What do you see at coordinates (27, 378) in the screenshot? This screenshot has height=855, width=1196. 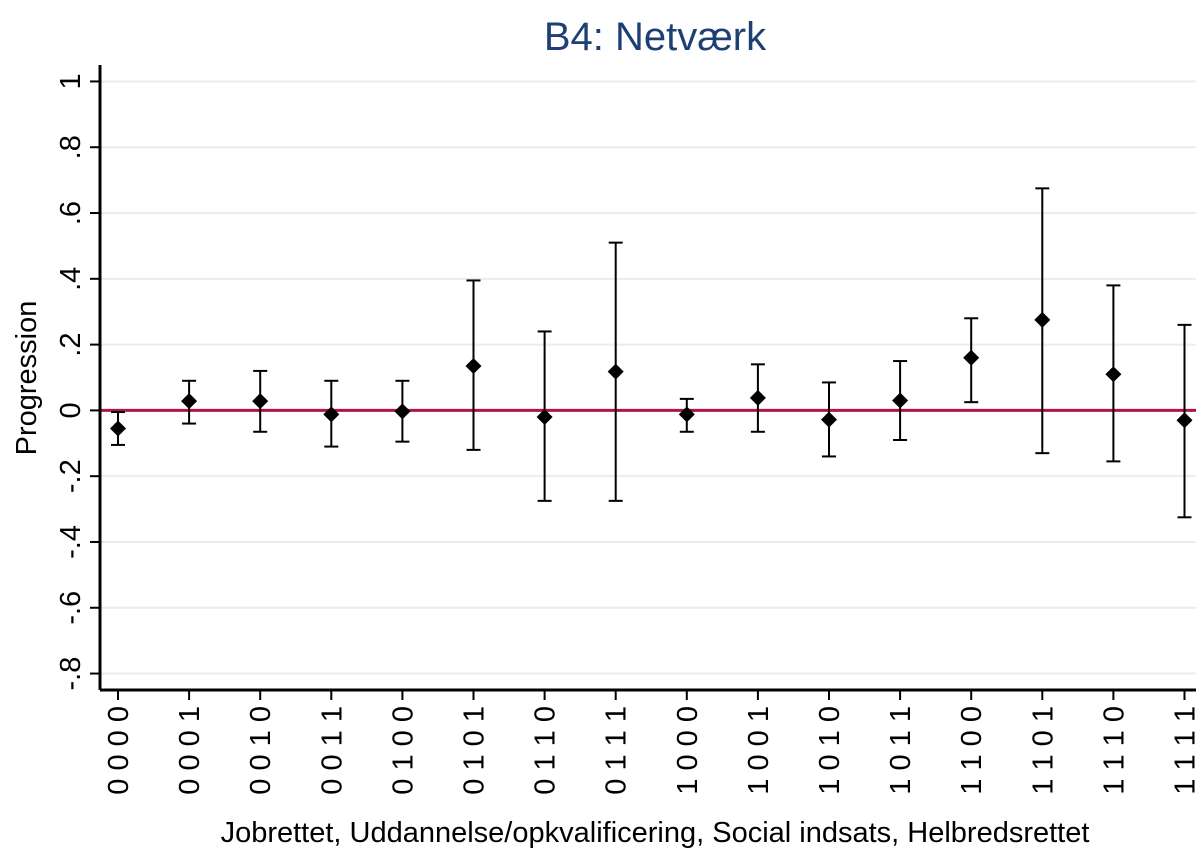 I see `y-axis-label: Progression` at bounding box center [27, 378].